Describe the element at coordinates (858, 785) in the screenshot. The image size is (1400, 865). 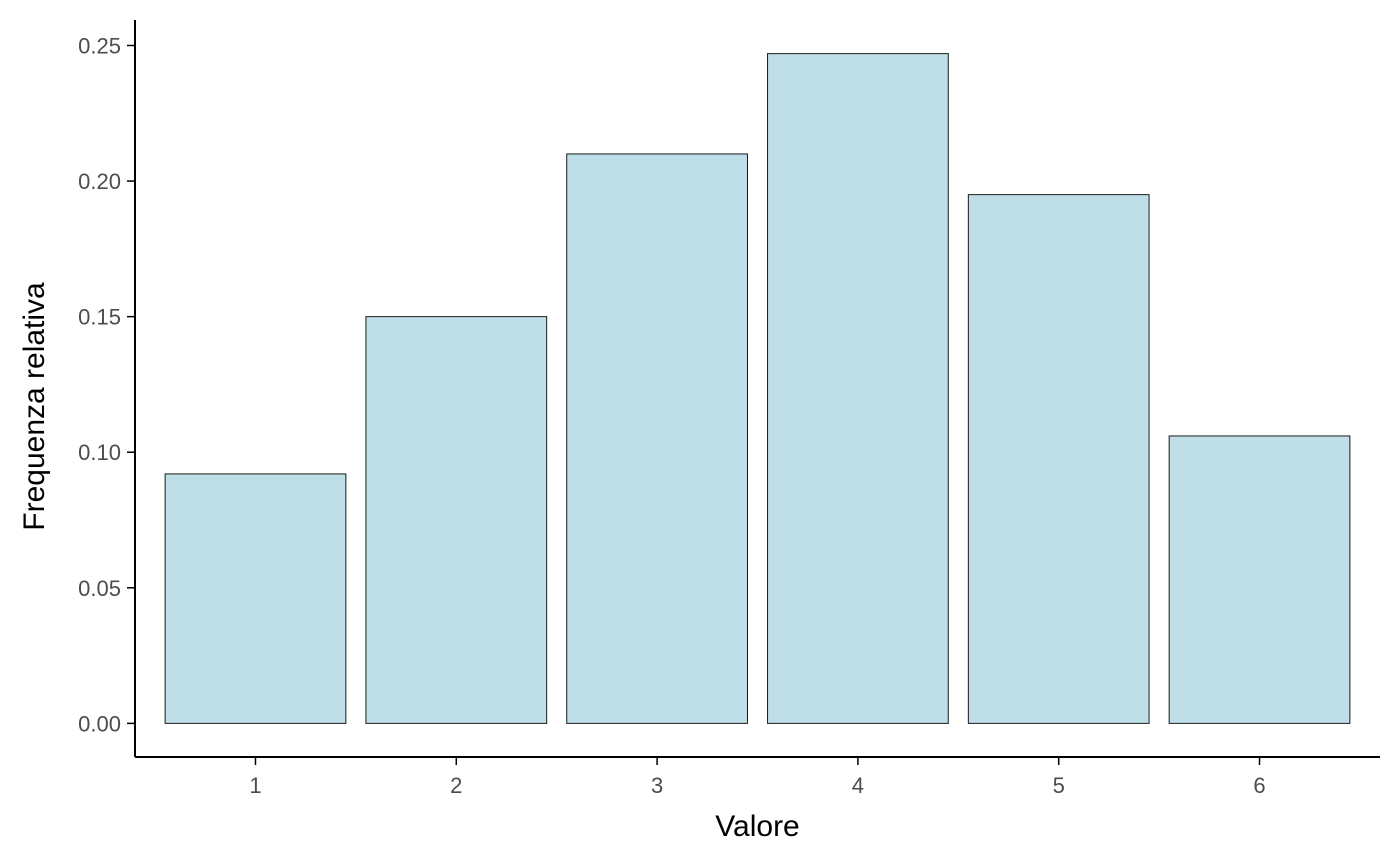
I see `x-tick-label: 4` at that location.